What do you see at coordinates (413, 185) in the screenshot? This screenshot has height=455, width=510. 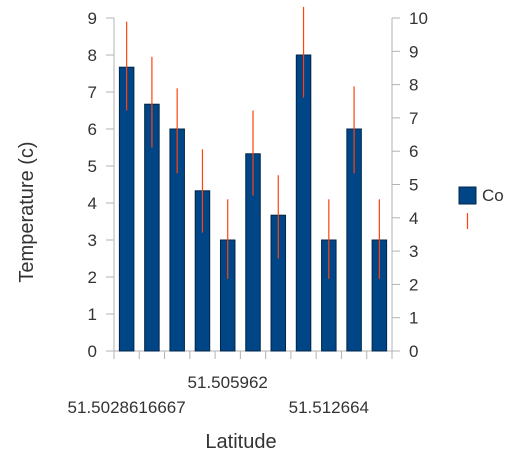 I see `y-right-tick-label: 5` at bounding box center [413, 185].